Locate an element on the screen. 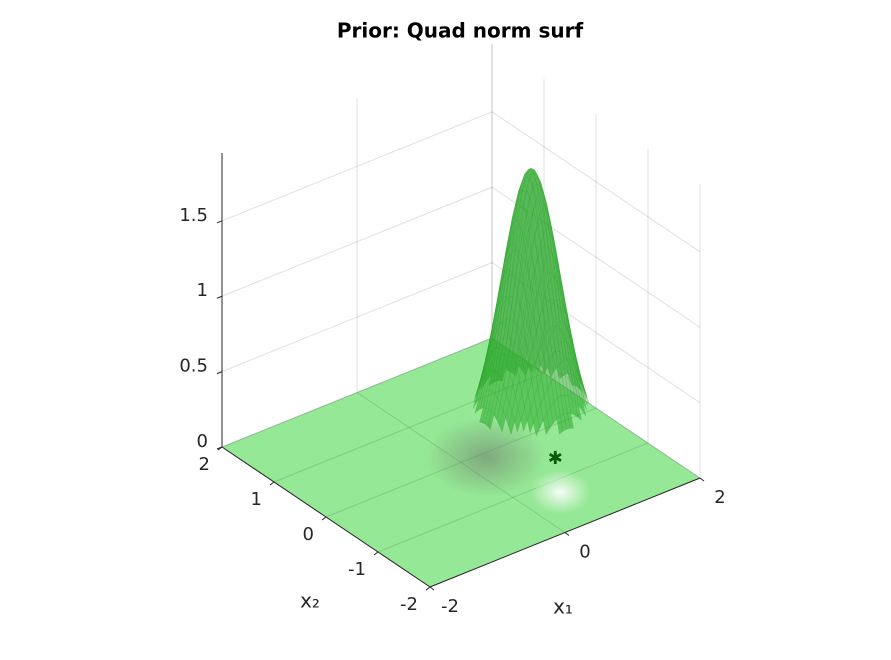  x-tick-label: -2 is located at coordinates (450, 606).